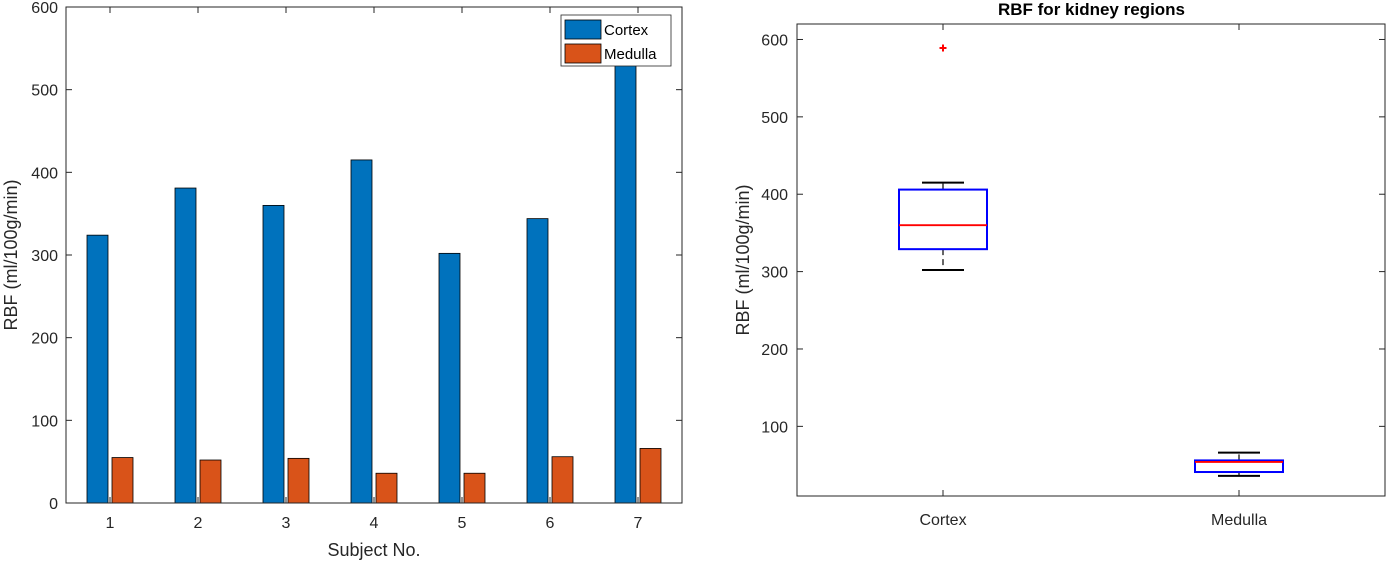  I want to click on bar-ytick-label: 200, so click(44, 339).